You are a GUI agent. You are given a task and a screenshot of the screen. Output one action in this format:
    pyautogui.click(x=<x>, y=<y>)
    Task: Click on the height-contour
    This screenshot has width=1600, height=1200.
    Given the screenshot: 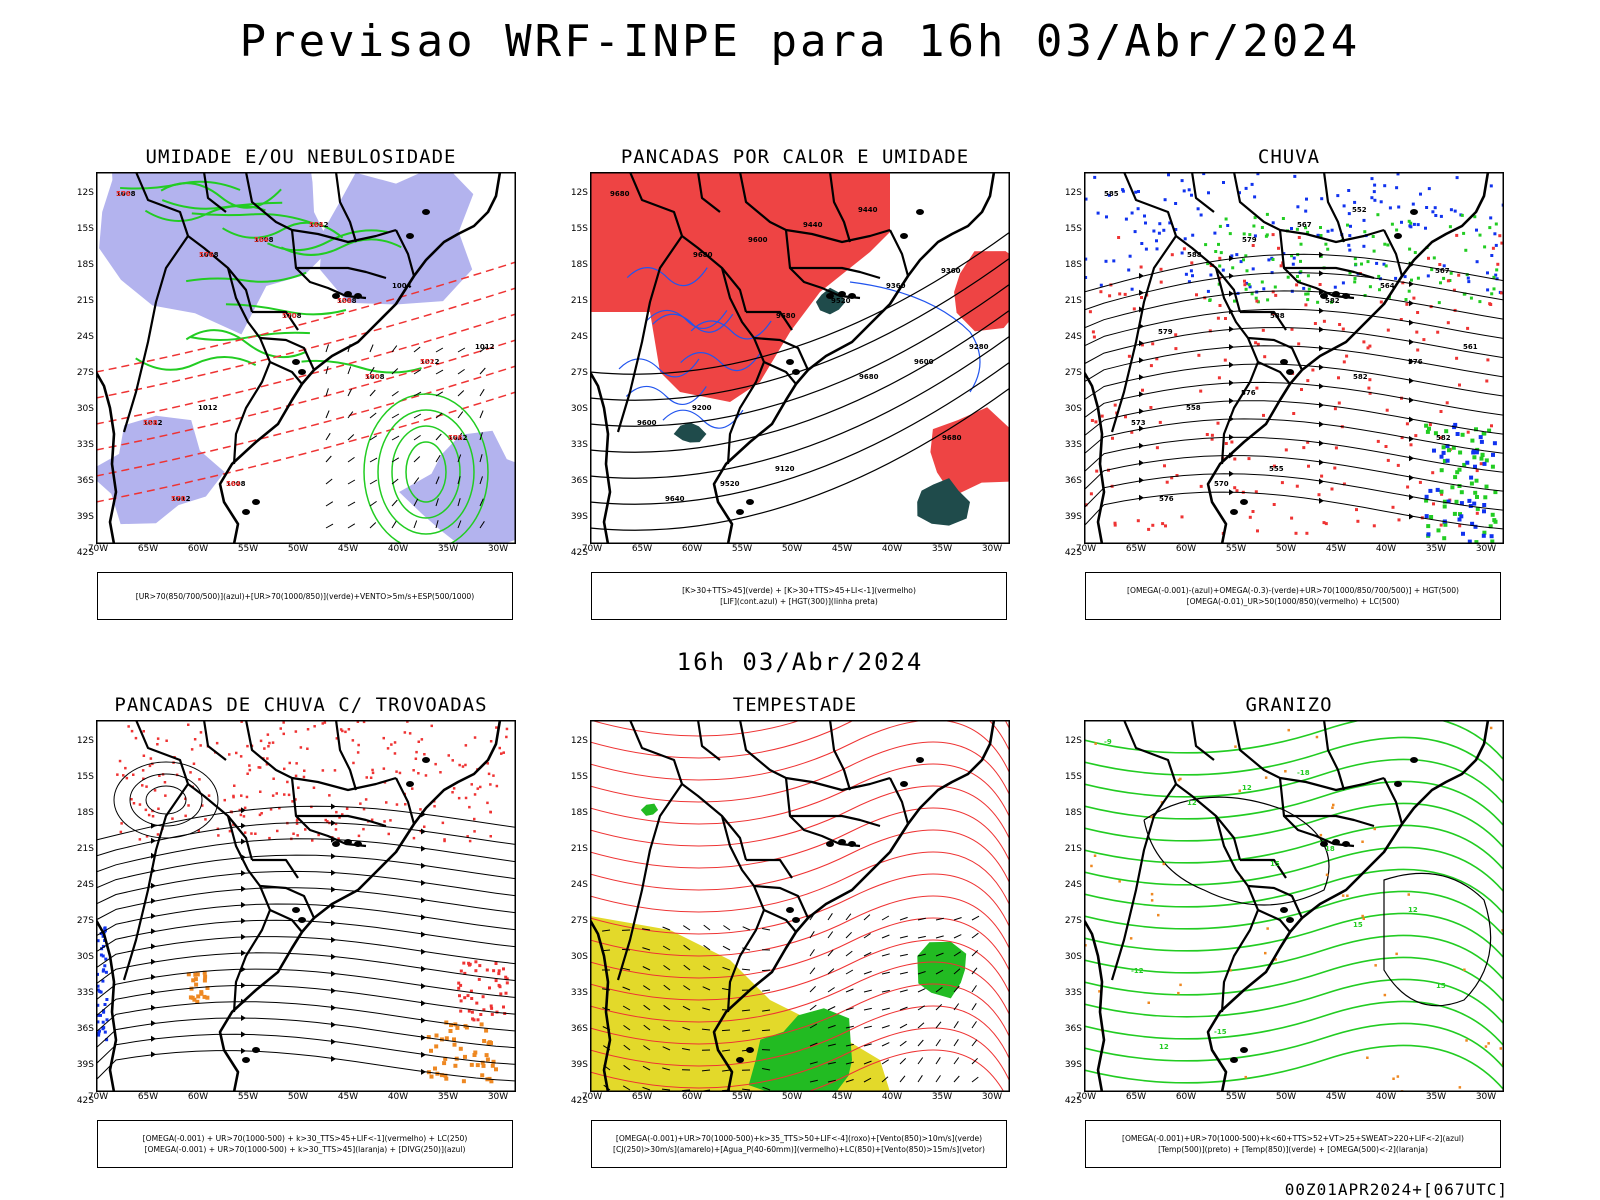 What is the action you would take?
    pyautogui.click(x=800, y=433)
    